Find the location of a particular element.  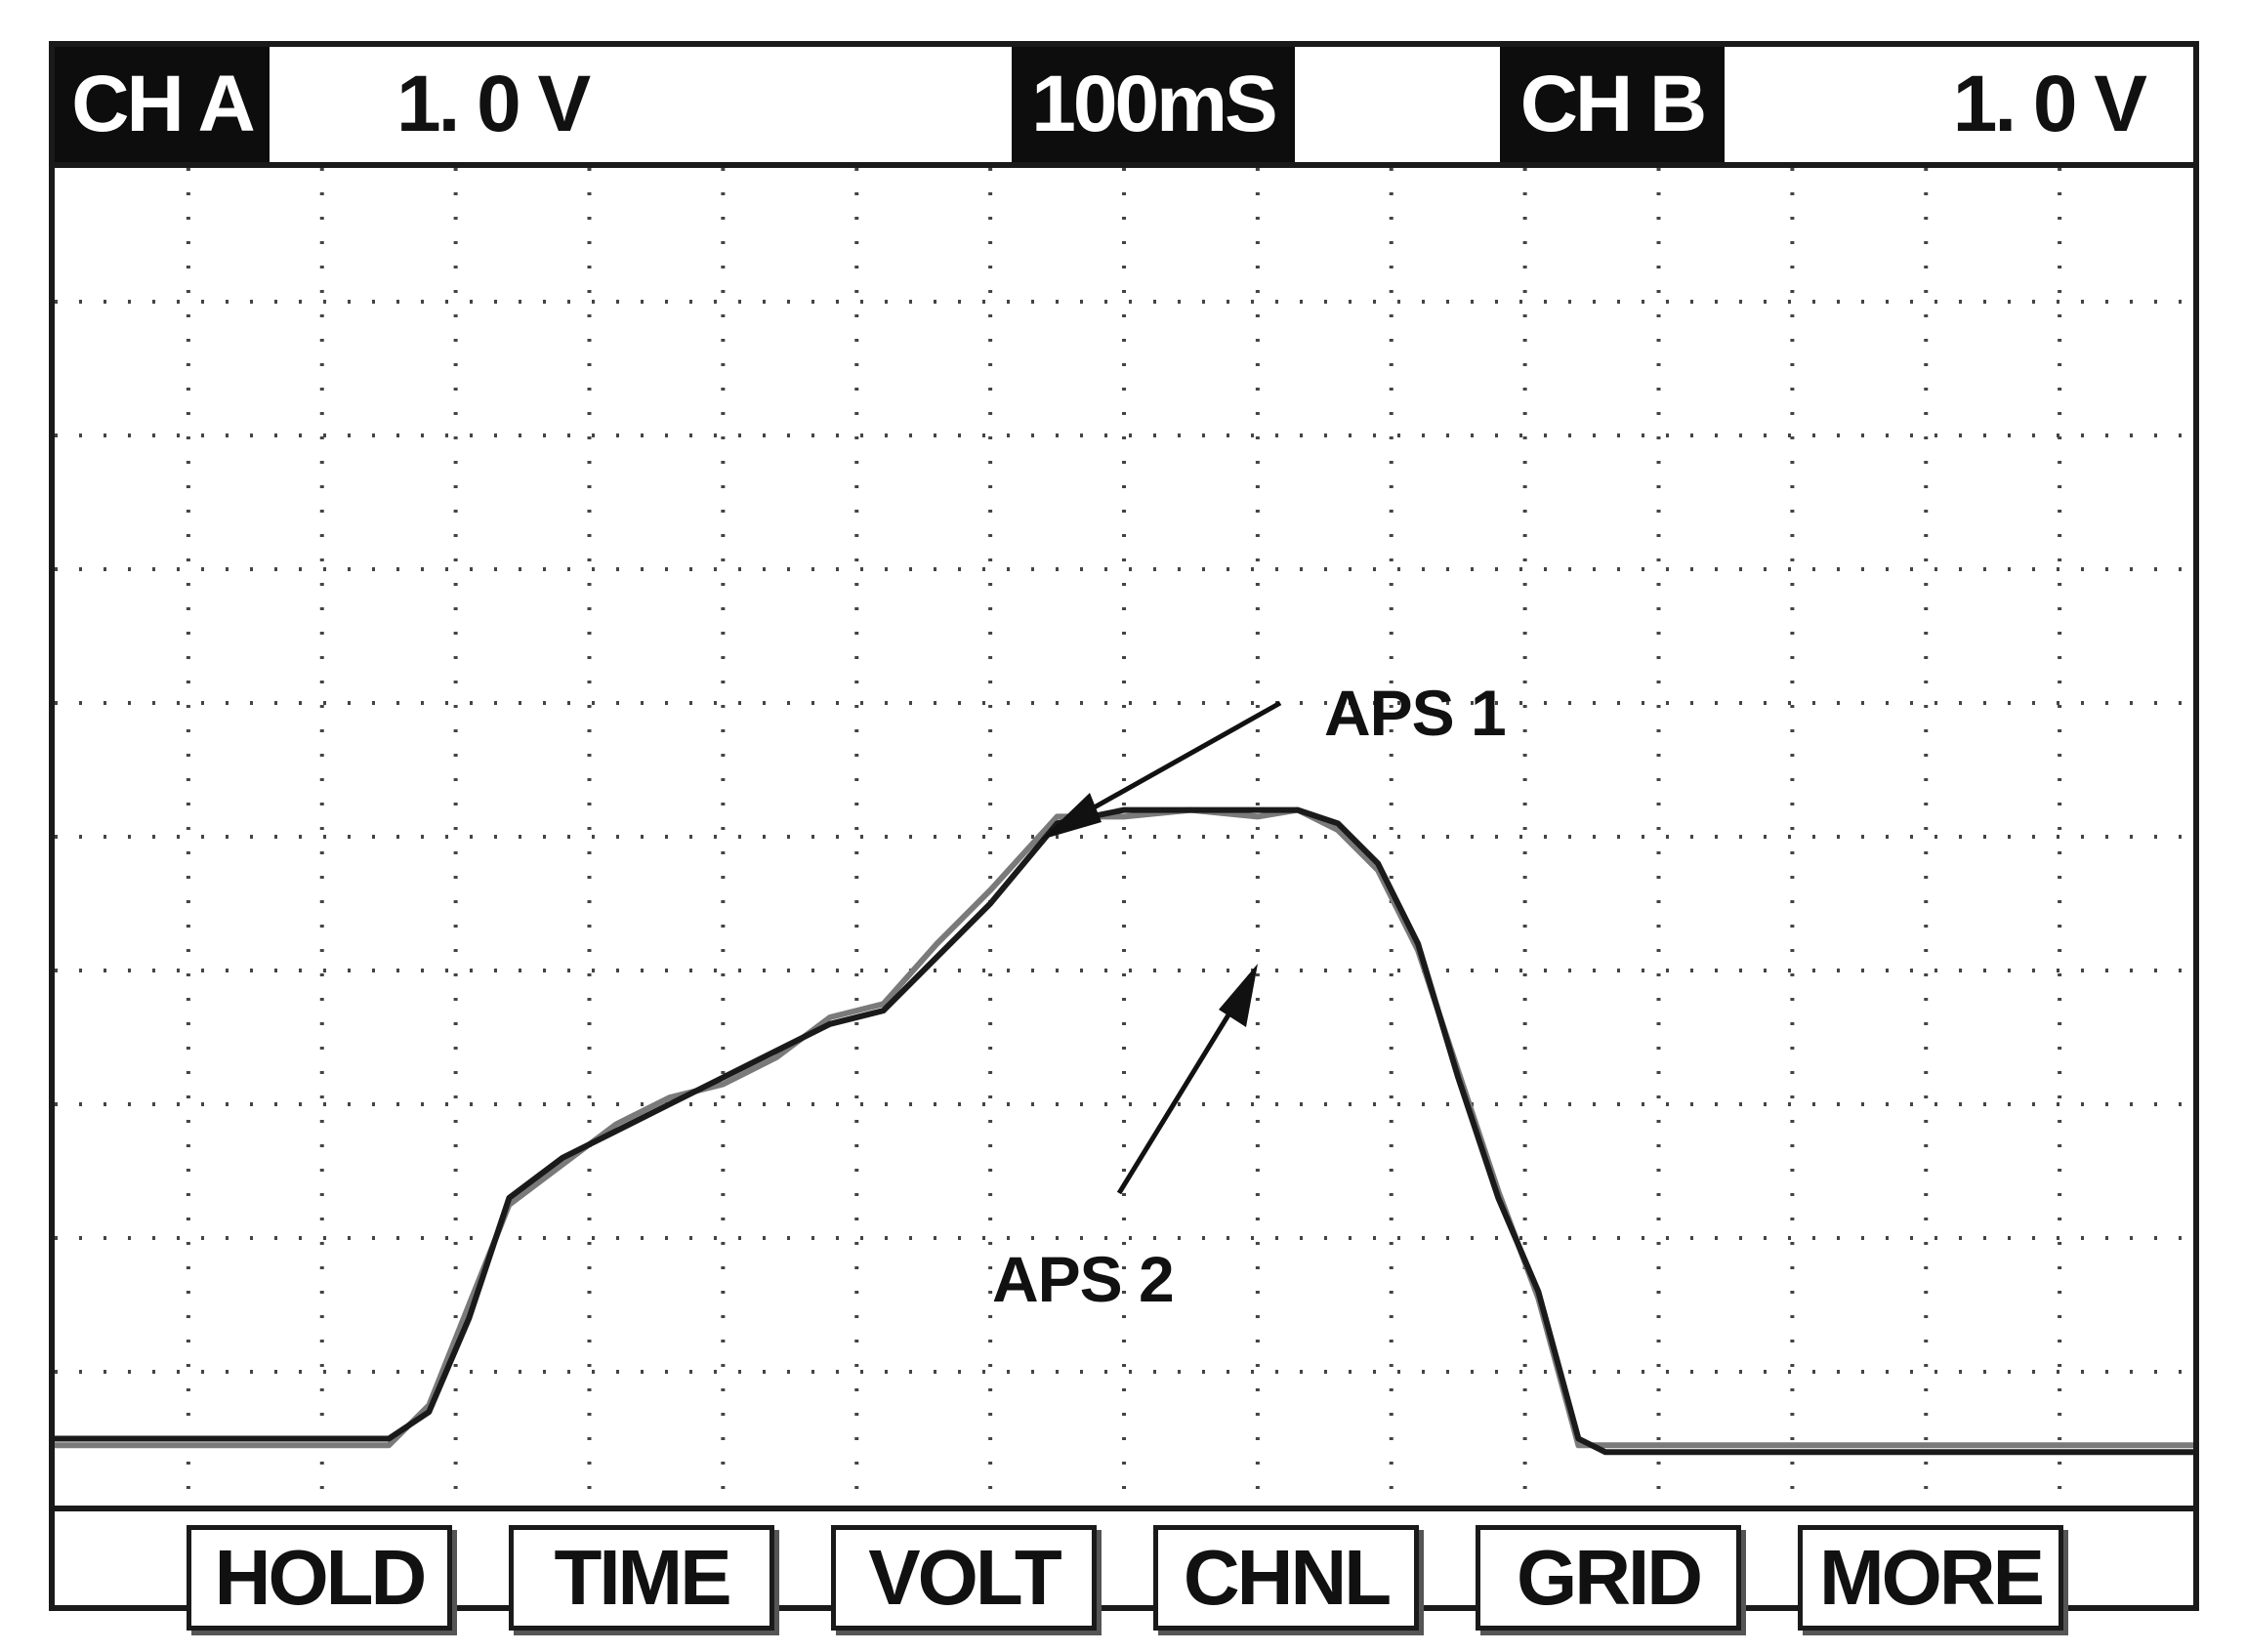

timebase-value: 100mS is located at coordinates (1154, 104).